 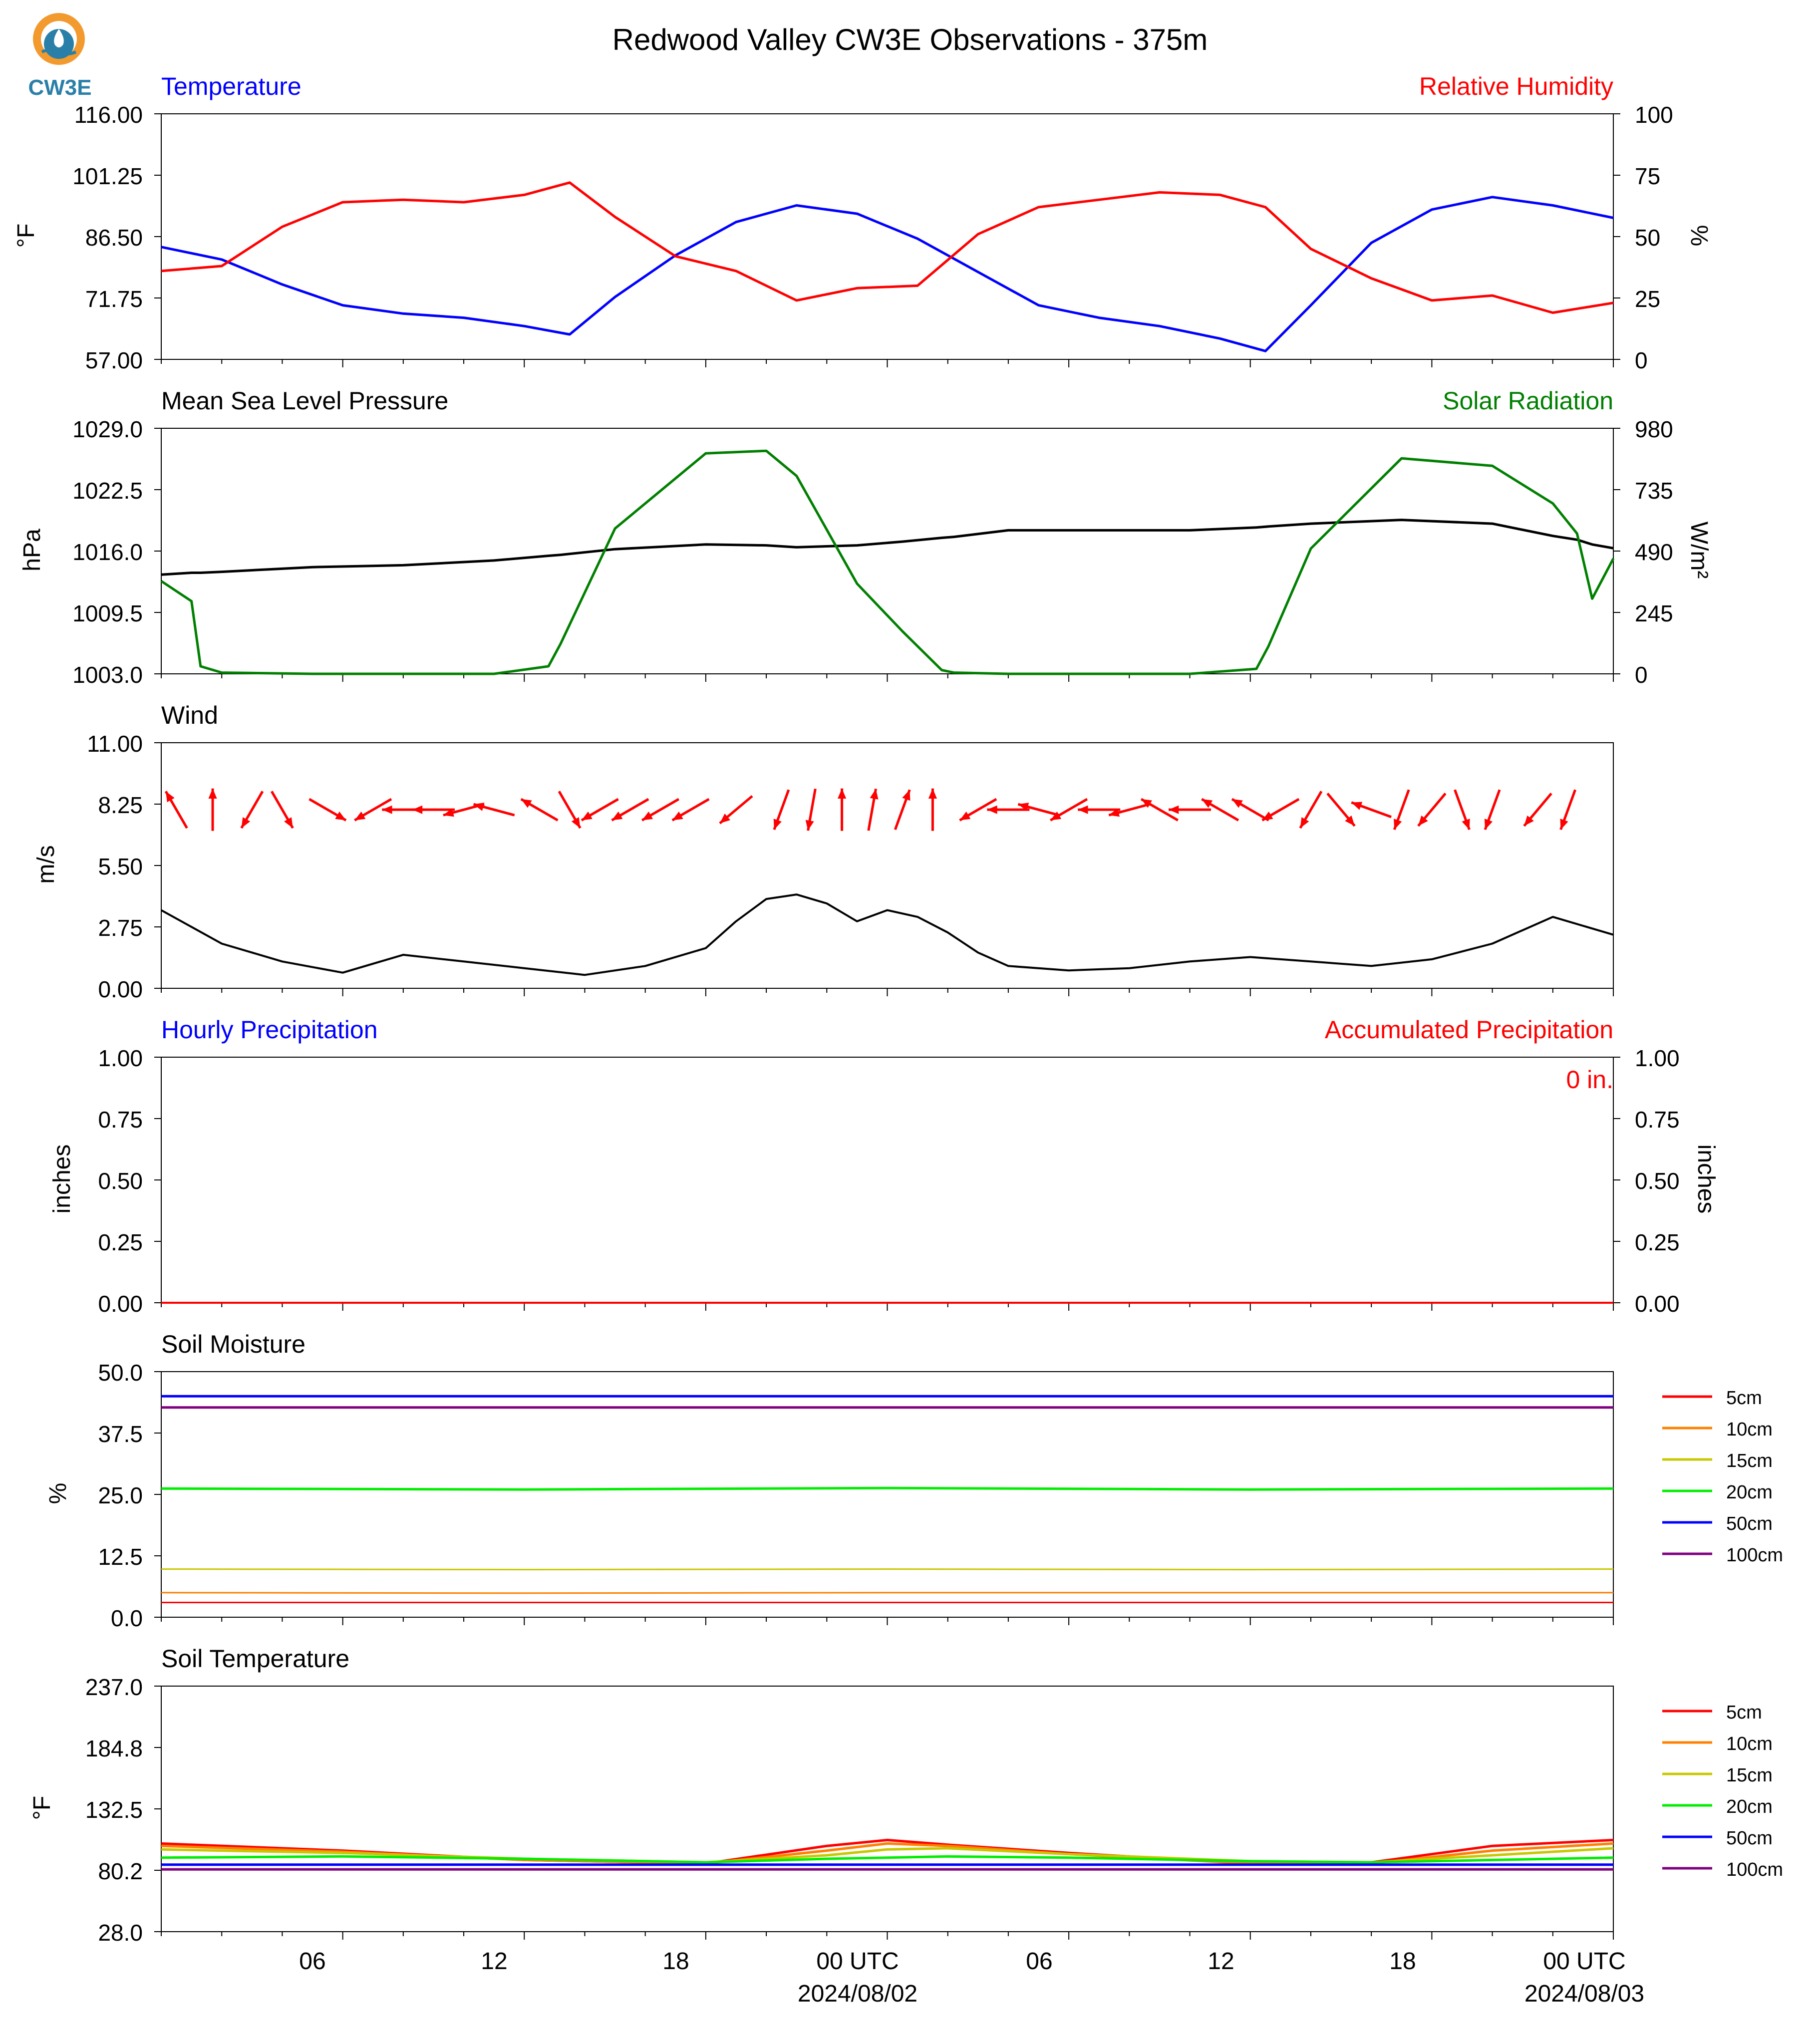 What do you see at coordinates (107, 176) in the screenshot?
I see `temperature-tick: 101.25` at bounding box center [107, 176].